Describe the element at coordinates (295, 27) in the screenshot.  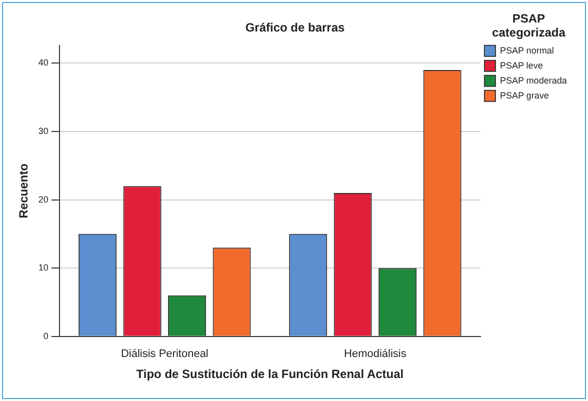
I see `chart-title: Gráfico de barras` at that location.